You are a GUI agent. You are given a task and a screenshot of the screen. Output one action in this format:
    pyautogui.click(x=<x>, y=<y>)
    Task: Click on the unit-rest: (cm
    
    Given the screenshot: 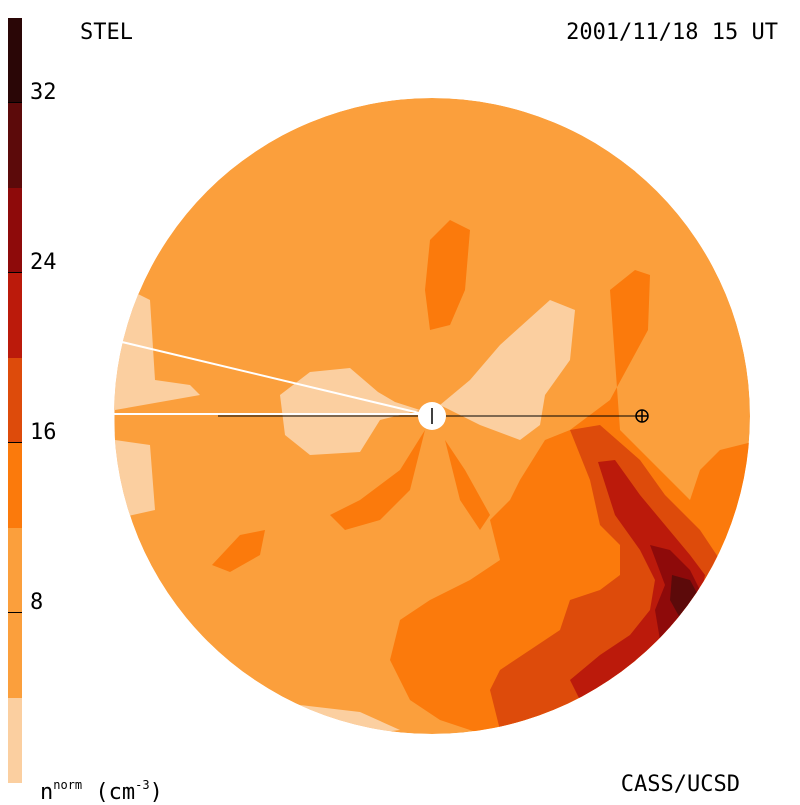 What is the action you would take?
    pyautogui.click(x=109, y=792)
    